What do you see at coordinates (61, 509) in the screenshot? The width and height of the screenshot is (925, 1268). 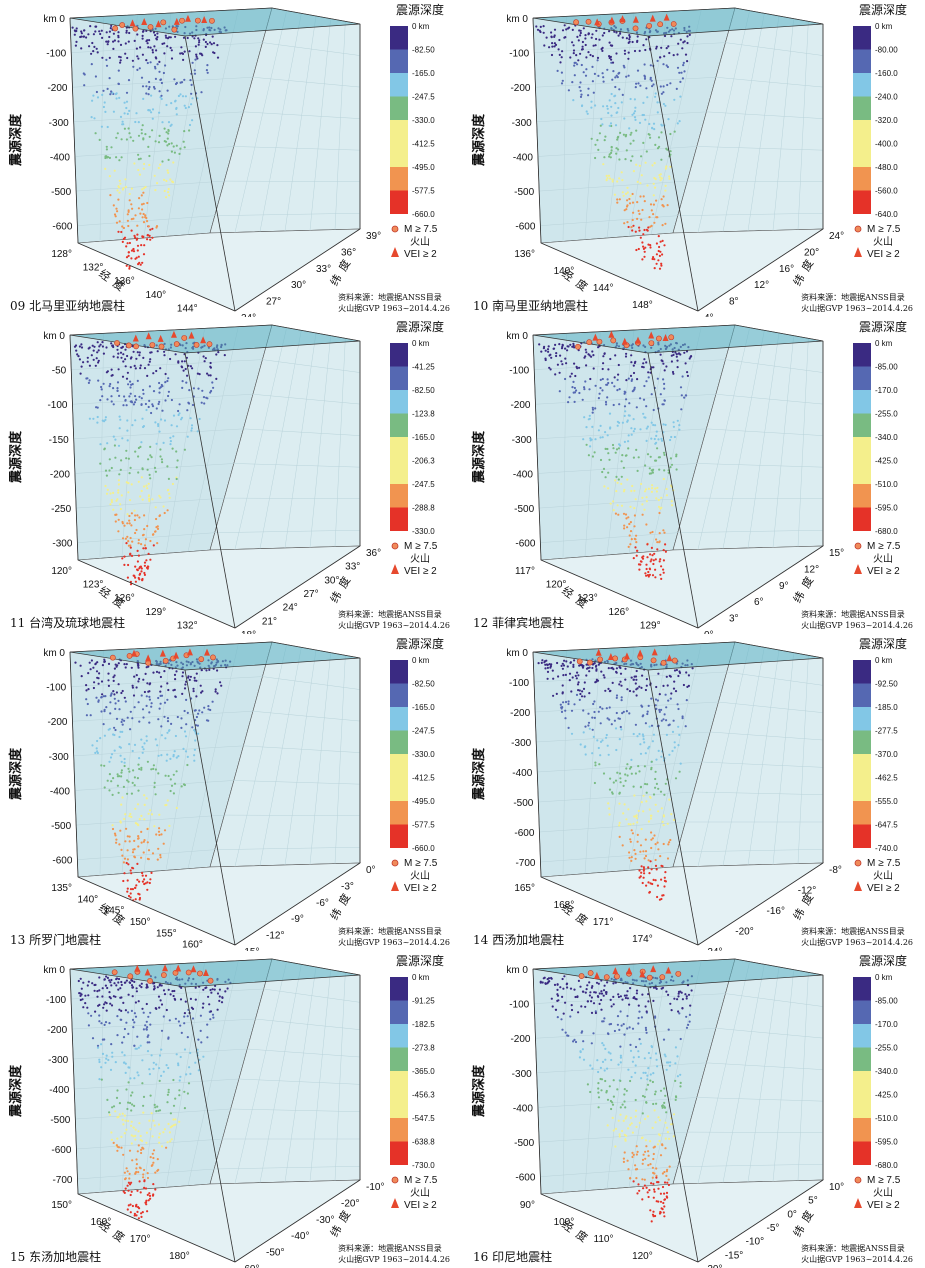 I see `depth-tick-label: -250` at bounding box center [61, 509].